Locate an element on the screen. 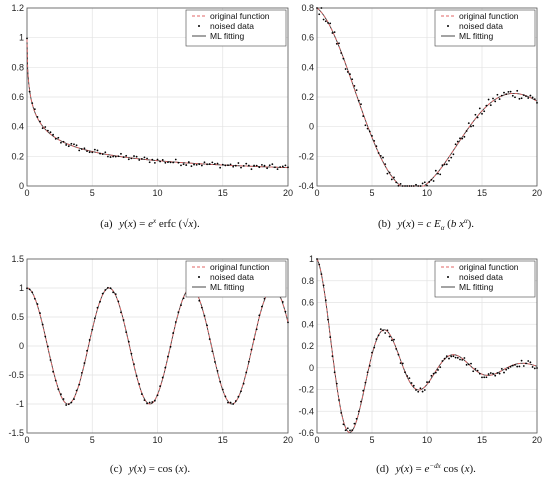 This screenshot has width=550, height=483. y-tick-label: -0.4 is located at coordinates (306, 186).